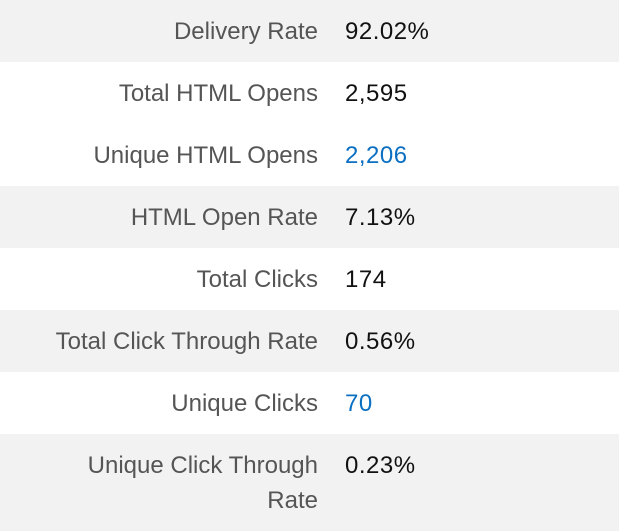  I want to click on stat-label-delivery-rate: Delivery Rate, so click(245, 31).